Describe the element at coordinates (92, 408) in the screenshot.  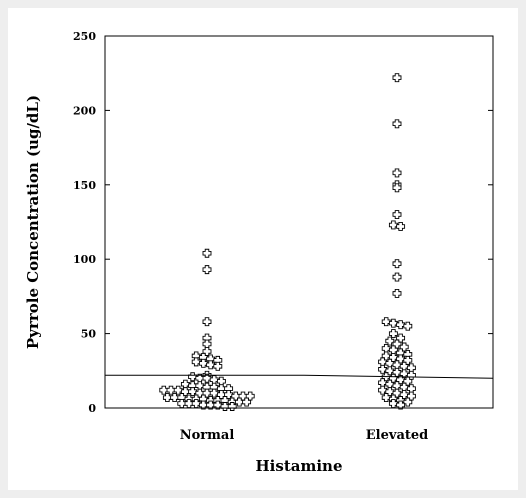
I see `y-tick-label: 0` at that location.